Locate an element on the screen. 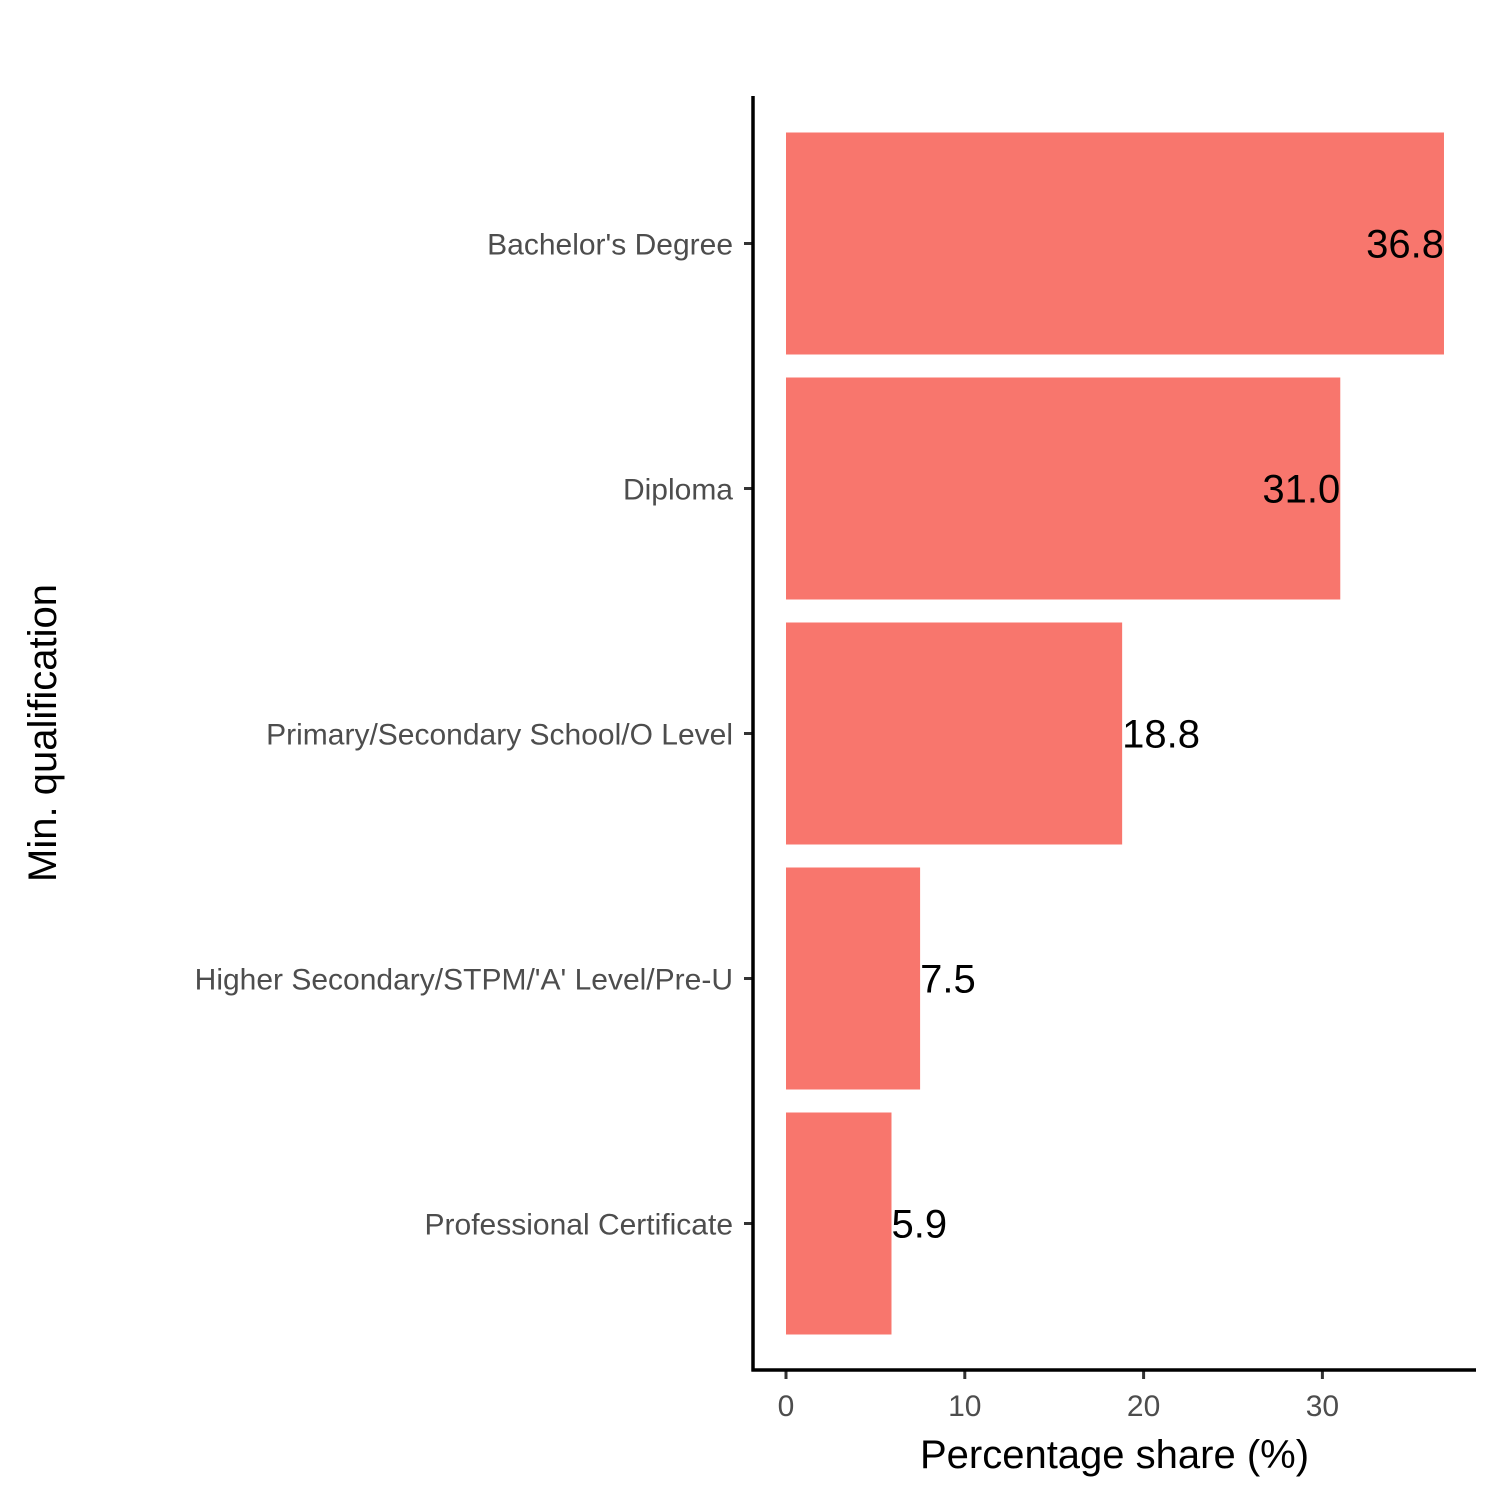 The width and height of the screenshot is (1500, 1500). y-tick-label: Bachelor's Degree is located at coordinates (610, 245).